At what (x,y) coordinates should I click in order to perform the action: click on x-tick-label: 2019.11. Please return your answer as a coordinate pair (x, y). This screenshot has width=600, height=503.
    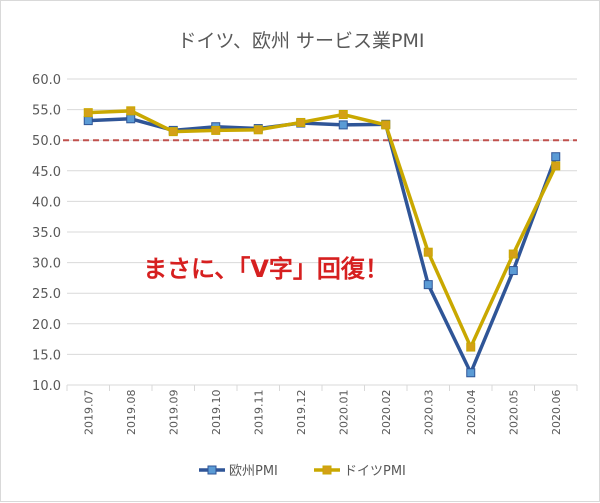
    Looking at the image, I should click on (258, 413).